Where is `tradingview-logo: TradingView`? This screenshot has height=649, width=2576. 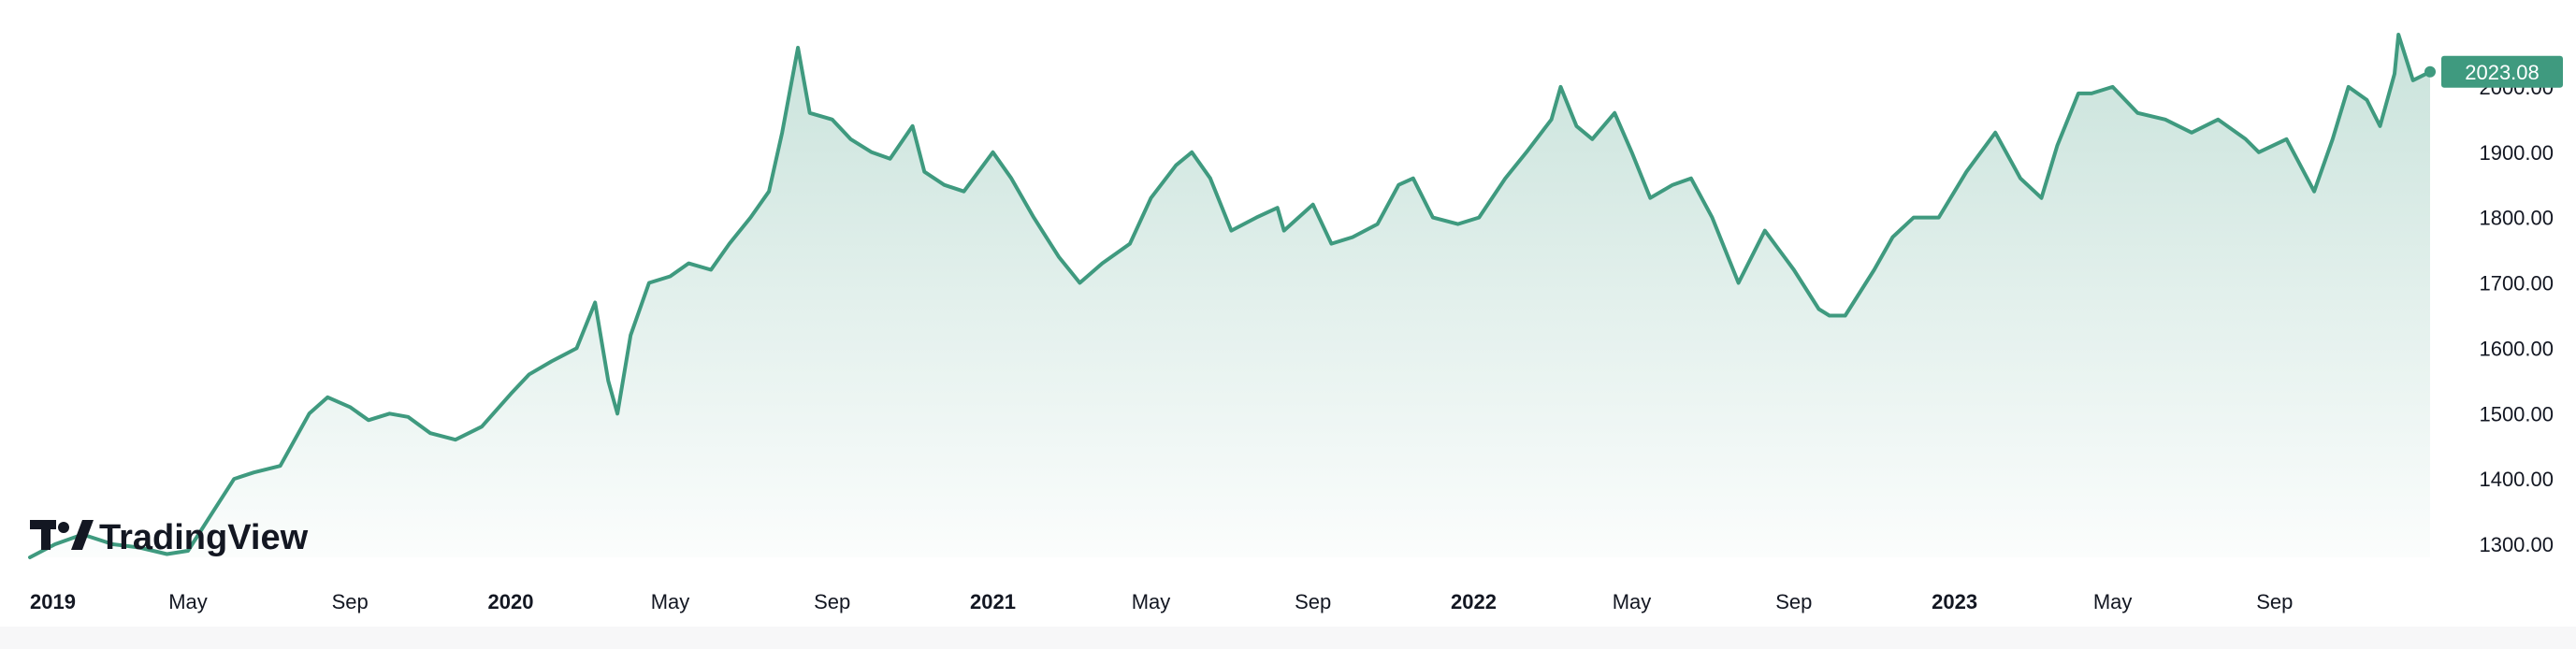
tradingview-logo: TradingView is located at coordinates (169, 537).